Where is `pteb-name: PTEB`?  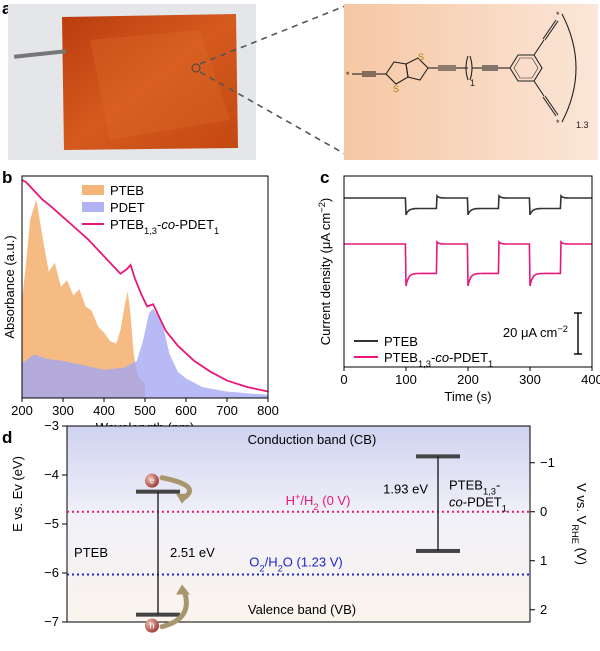 pteb-name: PTEB is located at coordinates (91, 552).